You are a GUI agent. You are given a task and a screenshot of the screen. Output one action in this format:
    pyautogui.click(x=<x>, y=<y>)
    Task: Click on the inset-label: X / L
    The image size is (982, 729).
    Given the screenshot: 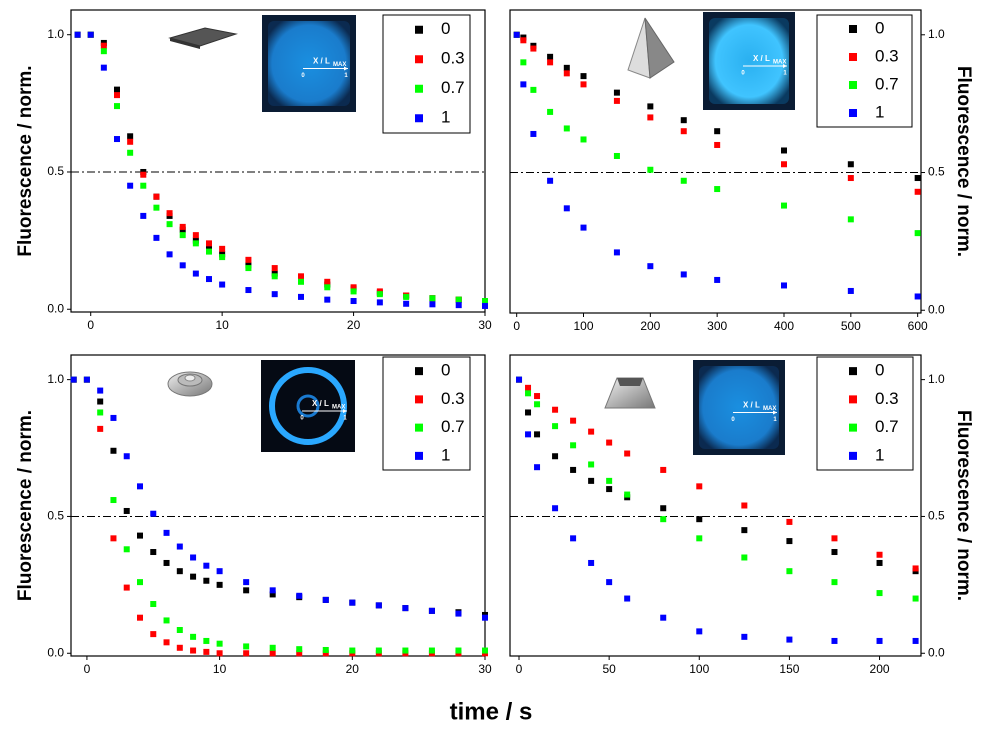 What is the action you would take?
    pyautogui.click(x=761, y=58)
    